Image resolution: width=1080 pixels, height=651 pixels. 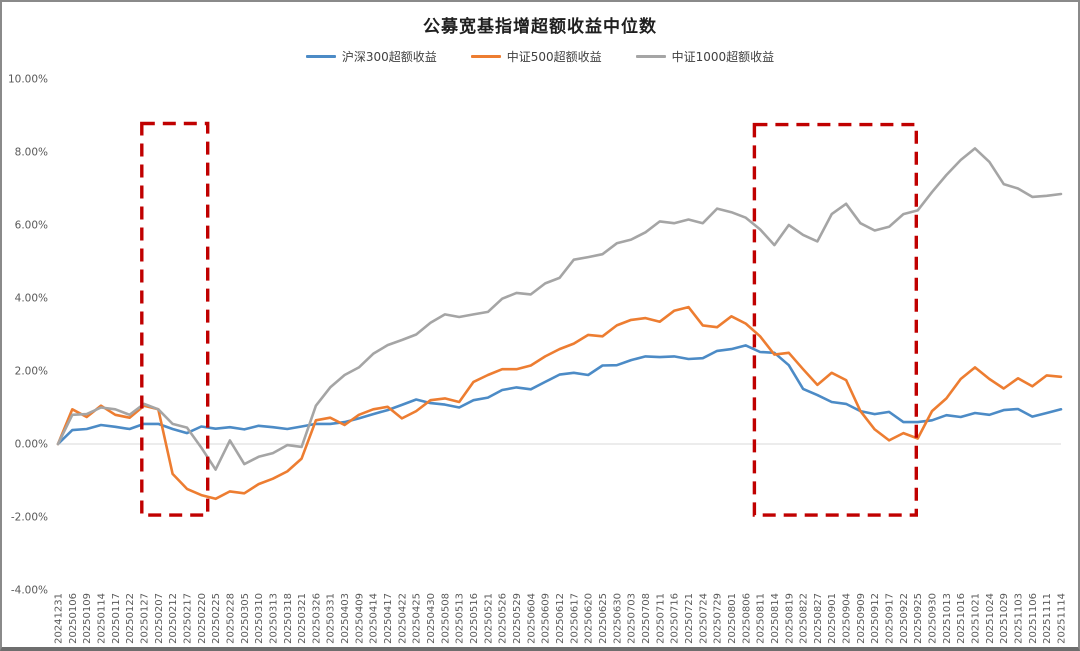 I want to click on y-axis-tick-label: 4.00%, so click(x=31, y=299).